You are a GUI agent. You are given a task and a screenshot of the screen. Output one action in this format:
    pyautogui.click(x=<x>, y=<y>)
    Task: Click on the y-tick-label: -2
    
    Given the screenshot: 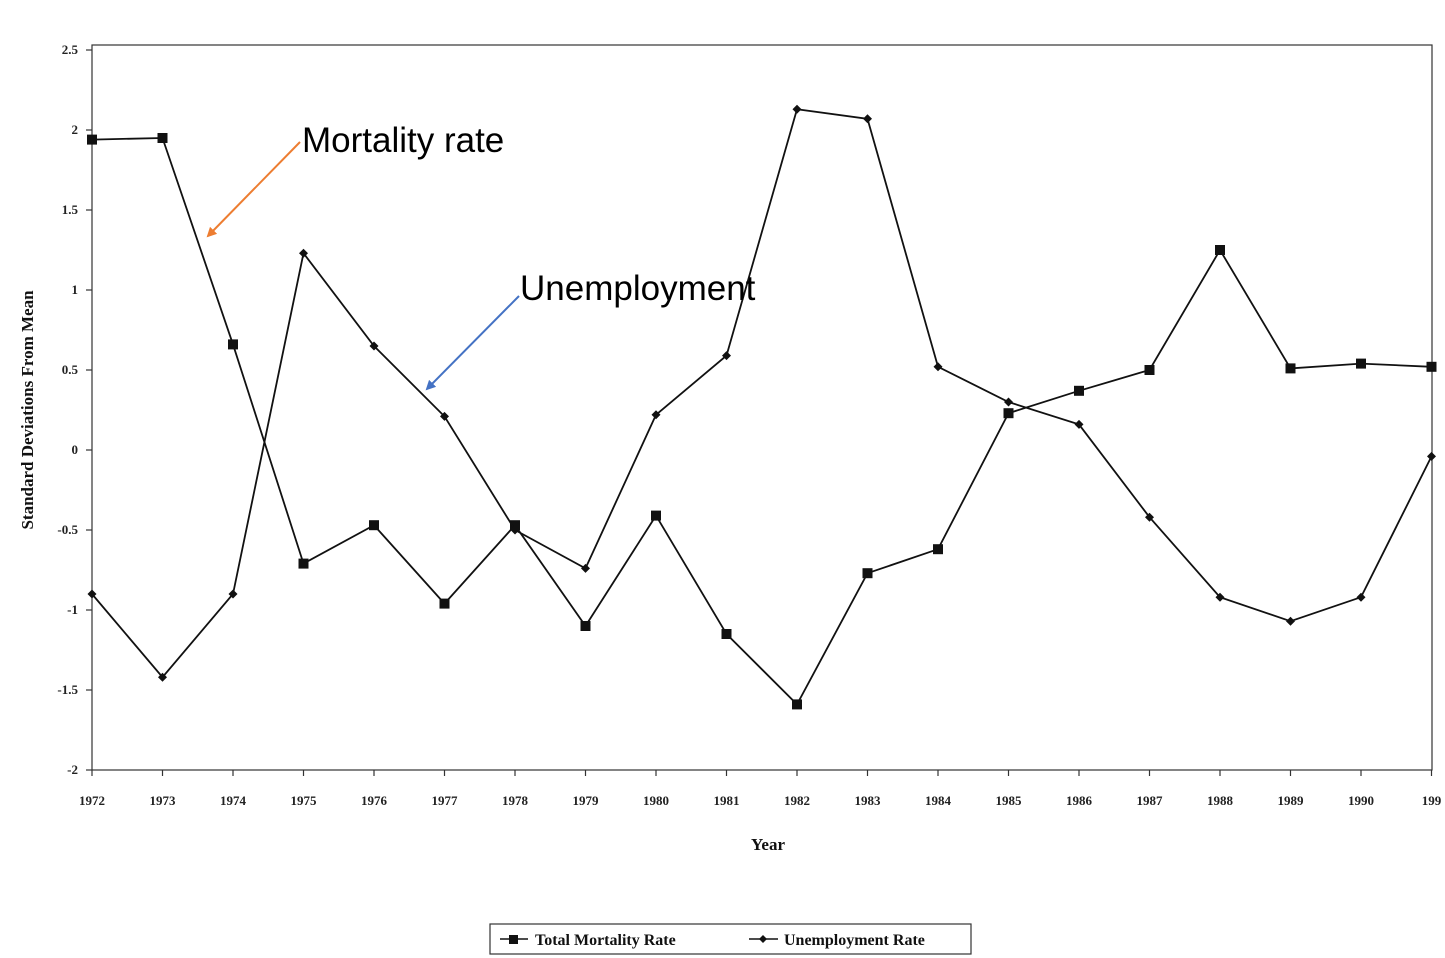 What is the action you would take?
    pyautogui.click(x=72, y=769)
    